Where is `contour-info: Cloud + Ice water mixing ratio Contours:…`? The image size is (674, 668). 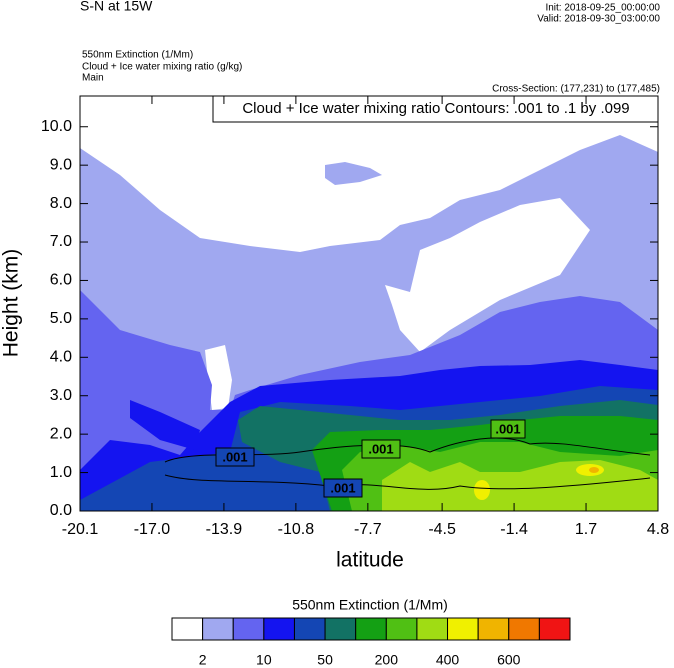 contour-info: Cloud + Ice water mixing ratio Contours:… is located at coordinates (435, 108).